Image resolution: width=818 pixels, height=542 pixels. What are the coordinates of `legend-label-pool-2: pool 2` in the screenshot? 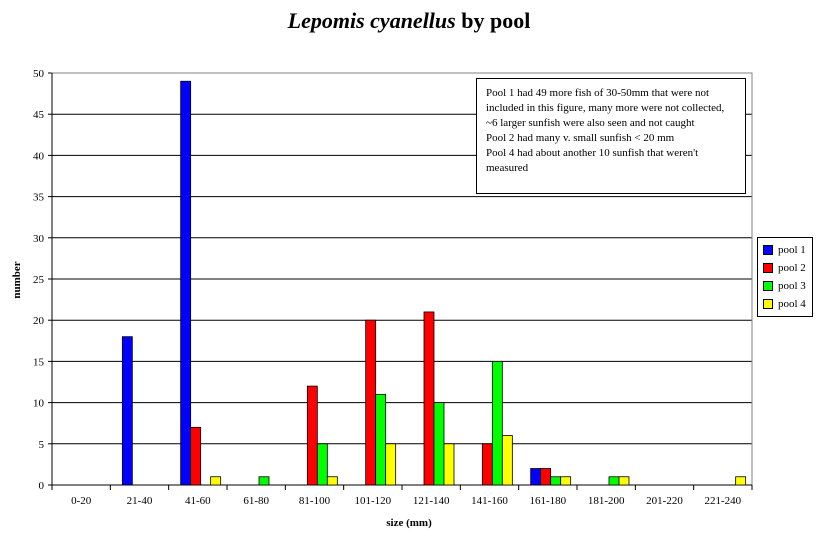 It's located at (792, 268).